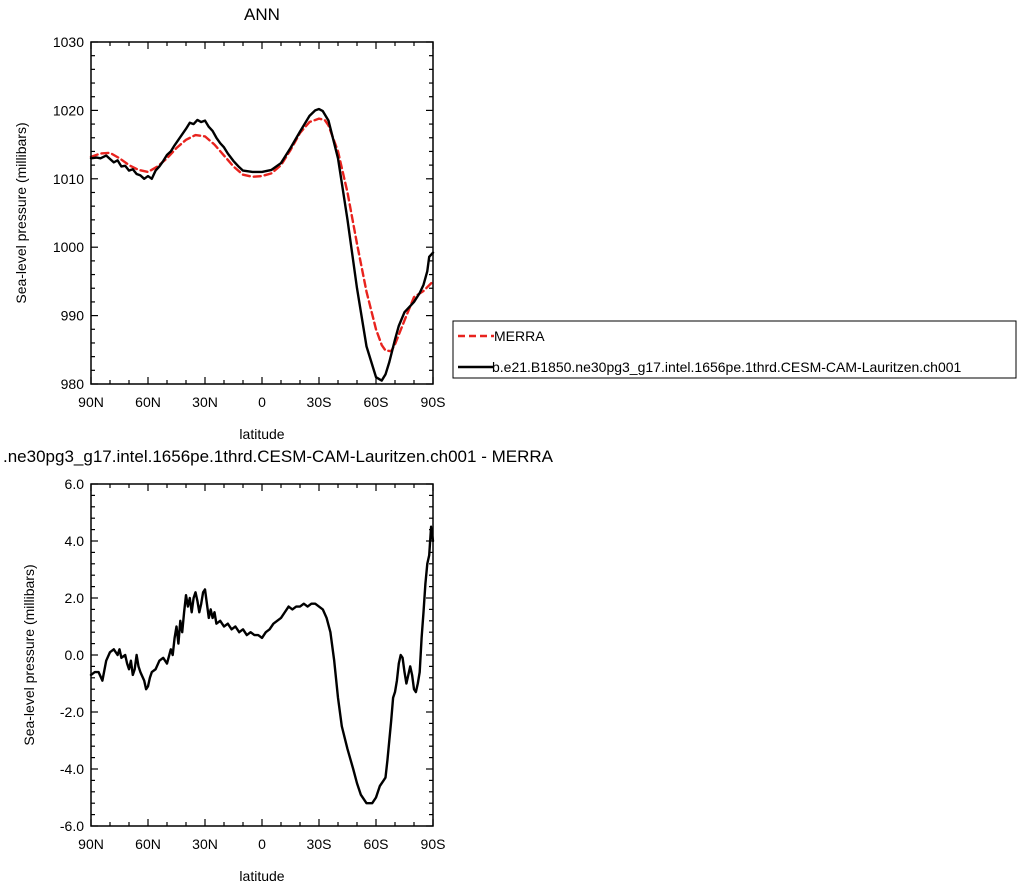  What do you see at coordinates (21, 212) in the screenshot?
I see `top-chart-ylabel: Sea-level pressure (millibars)` at bounding box center [21, 212].